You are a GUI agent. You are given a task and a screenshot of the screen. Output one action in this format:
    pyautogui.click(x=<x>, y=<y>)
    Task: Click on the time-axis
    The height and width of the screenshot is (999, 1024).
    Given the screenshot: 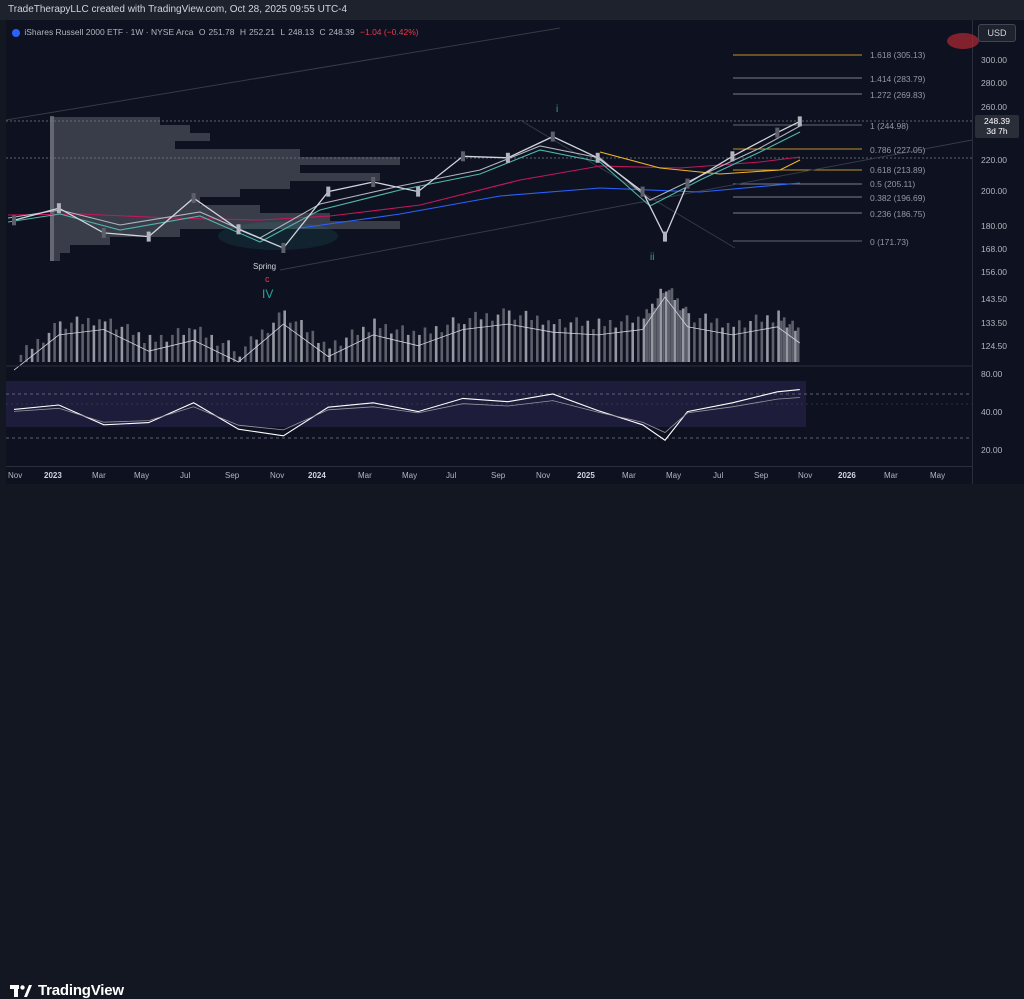 What is the action you would take?
    pyautogui.click(x=489, y=475)
    